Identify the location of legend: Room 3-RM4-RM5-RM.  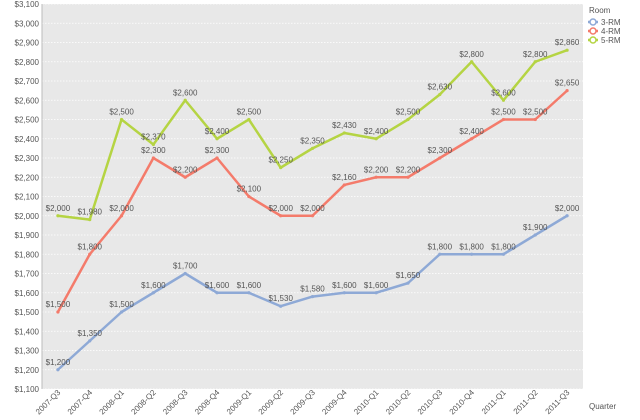
(604, 25).